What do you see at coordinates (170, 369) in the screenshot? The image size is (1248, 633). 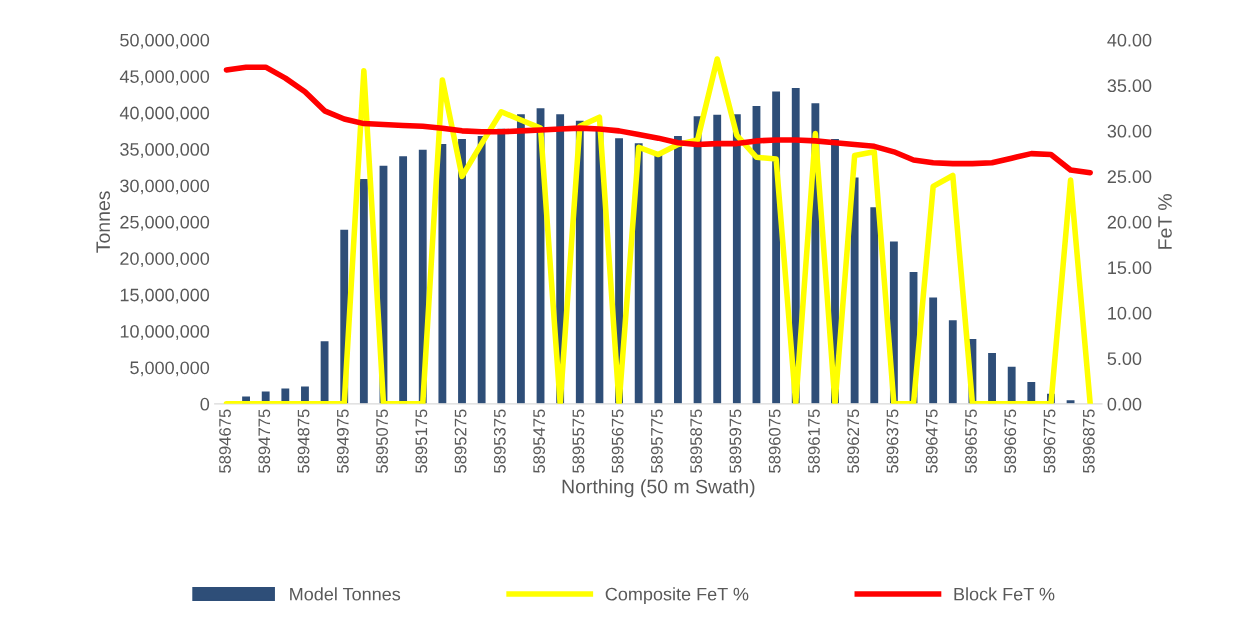 I see `y-tick-label: 5,000,000` at bounding box center [170, 369].